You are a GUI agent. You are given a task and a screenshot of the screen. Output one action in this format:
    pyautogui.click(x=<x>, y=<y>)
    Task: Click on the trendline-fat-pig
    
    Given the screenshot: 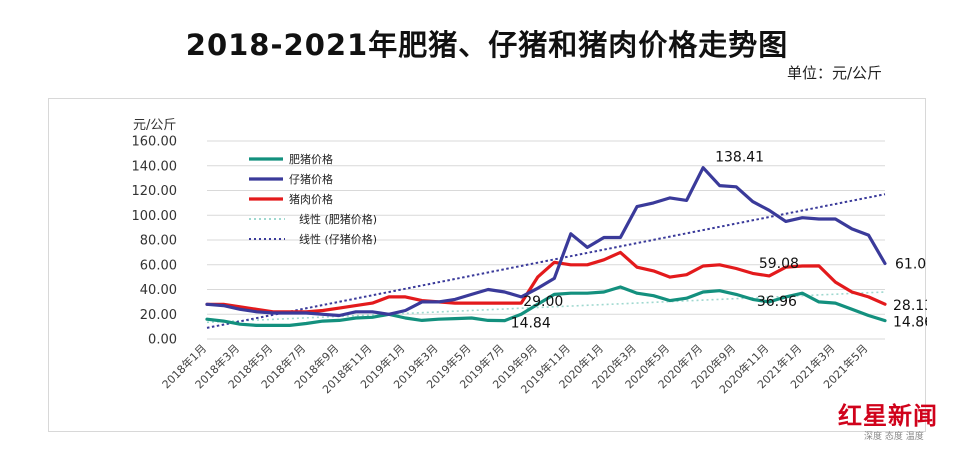 What is the action you would take?
    pyautogui.click(x=546, y=307)
    